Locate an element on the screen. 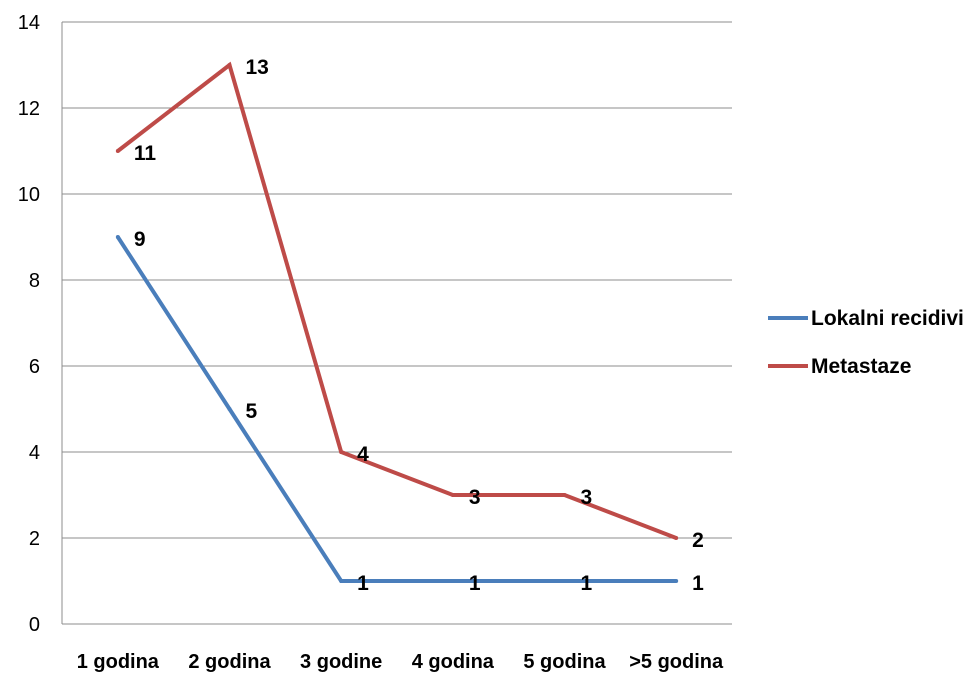  x-tick-label: 3 godine is located at coordinates (341, 662).